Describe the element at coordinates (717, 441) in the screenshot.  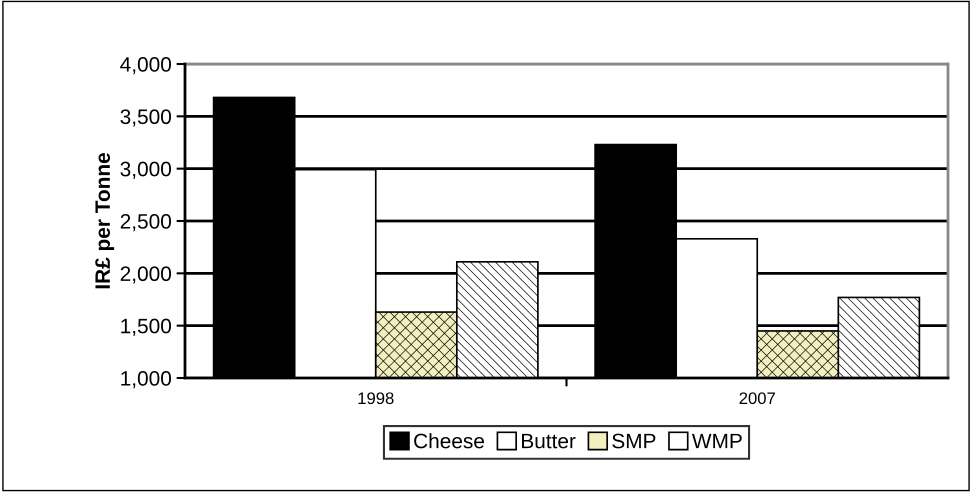
I see `legend-label: WMP` at that location.